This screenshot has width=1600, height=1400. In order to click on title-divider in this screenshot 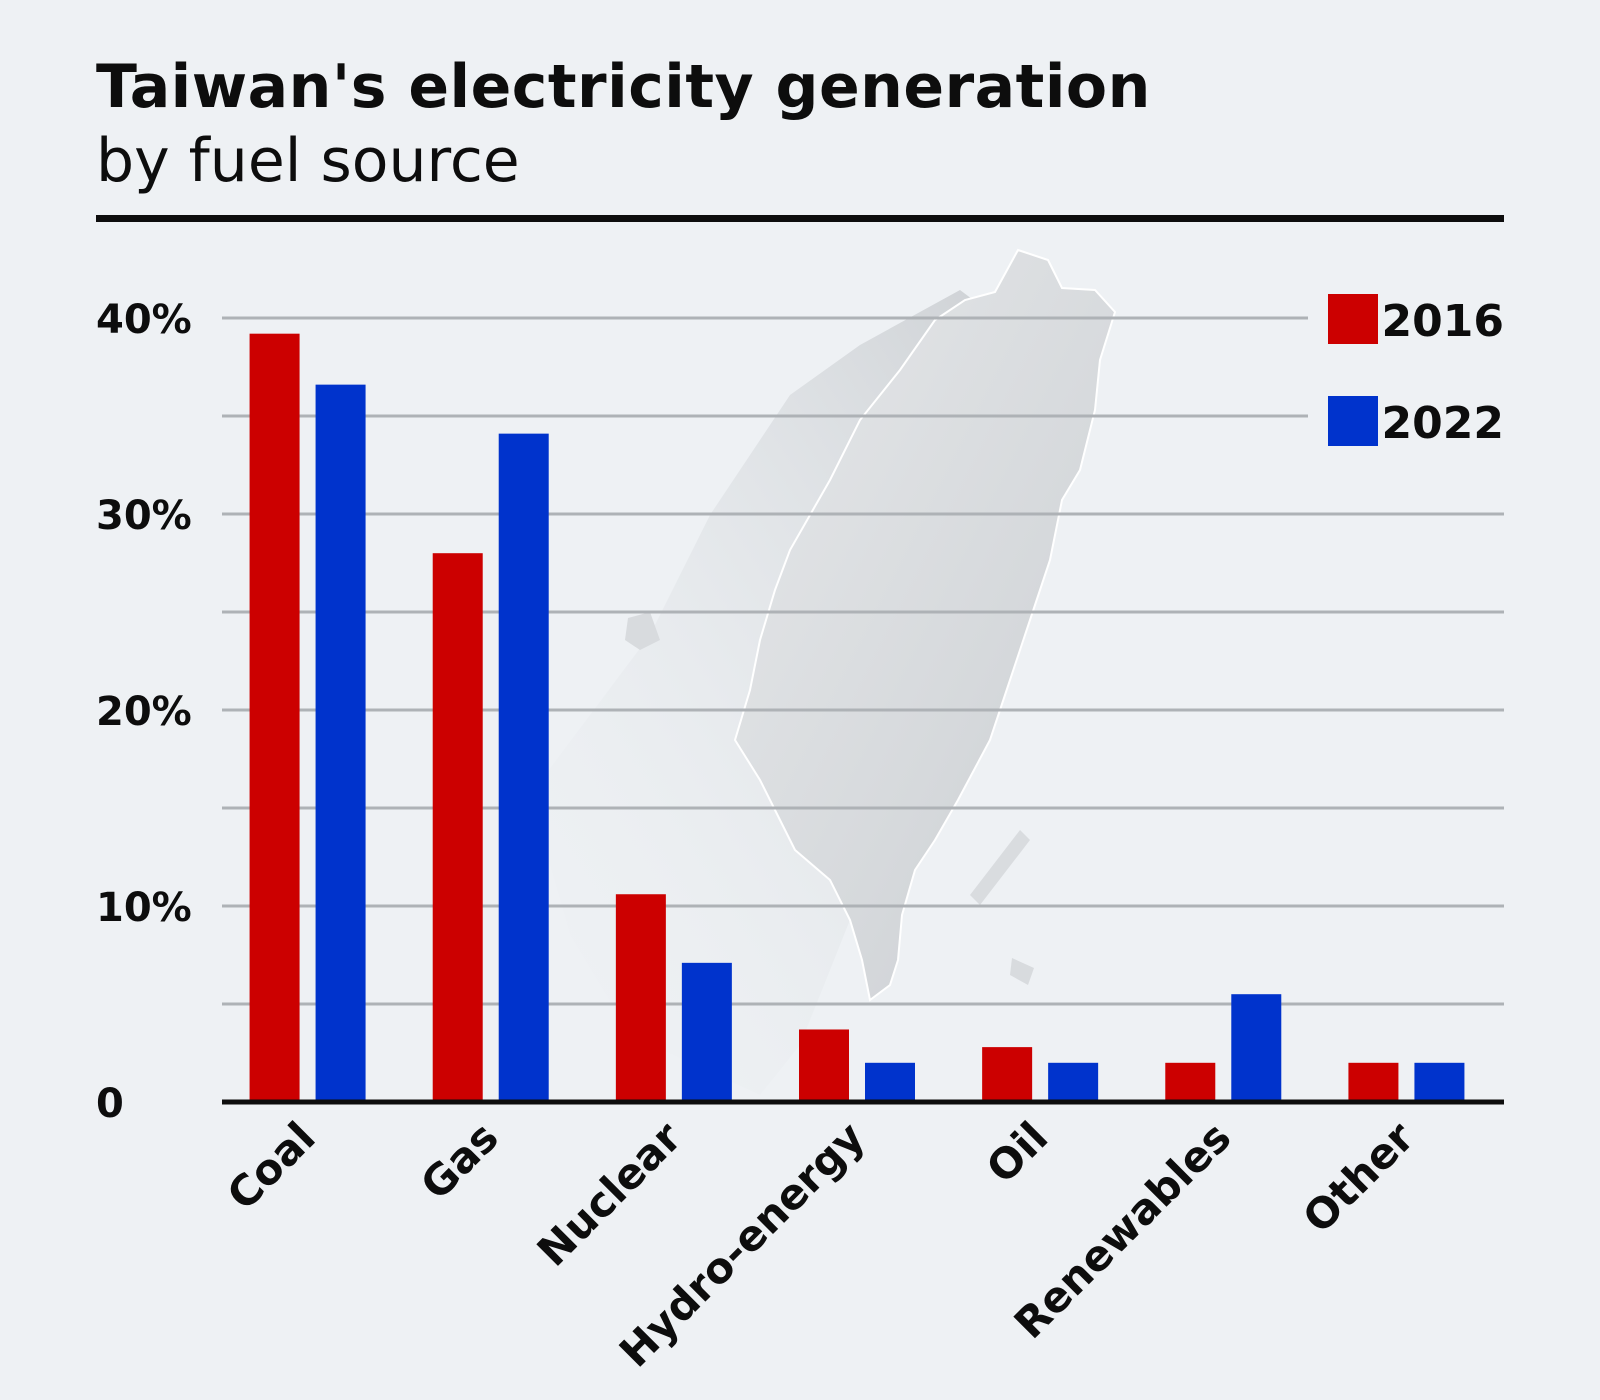, I will do `click(800, 218)`.